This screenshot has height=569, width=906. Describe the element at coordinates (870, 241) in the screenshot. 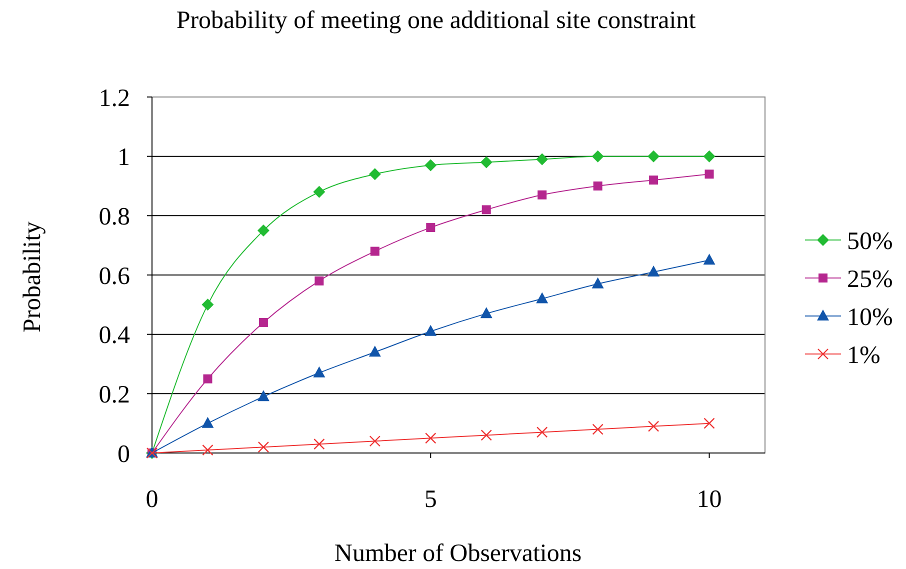

I see `legend-label: 50%` at that location.